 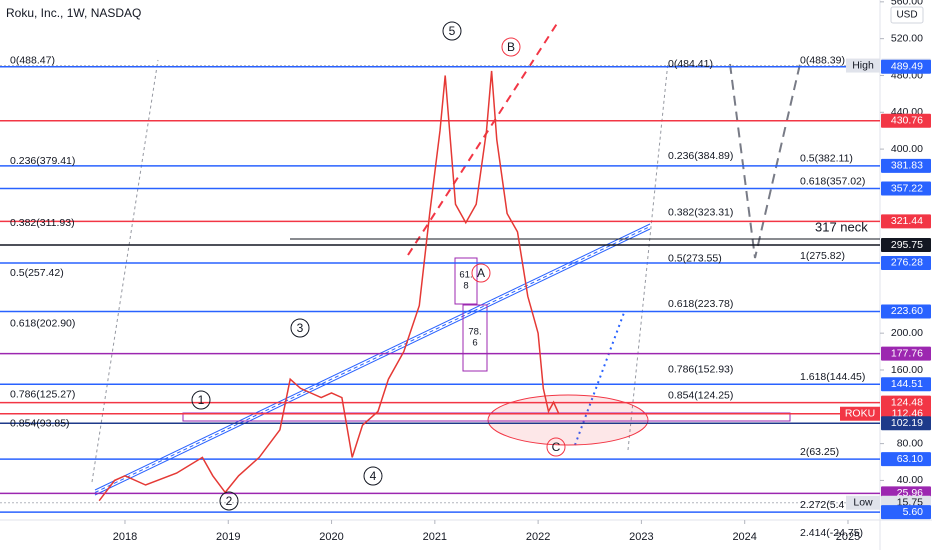 What do you see at coordinates (700, 212) in the screenshot?
I see `fib-label: 0.382(323.31)` at bounding box center [700, 212].